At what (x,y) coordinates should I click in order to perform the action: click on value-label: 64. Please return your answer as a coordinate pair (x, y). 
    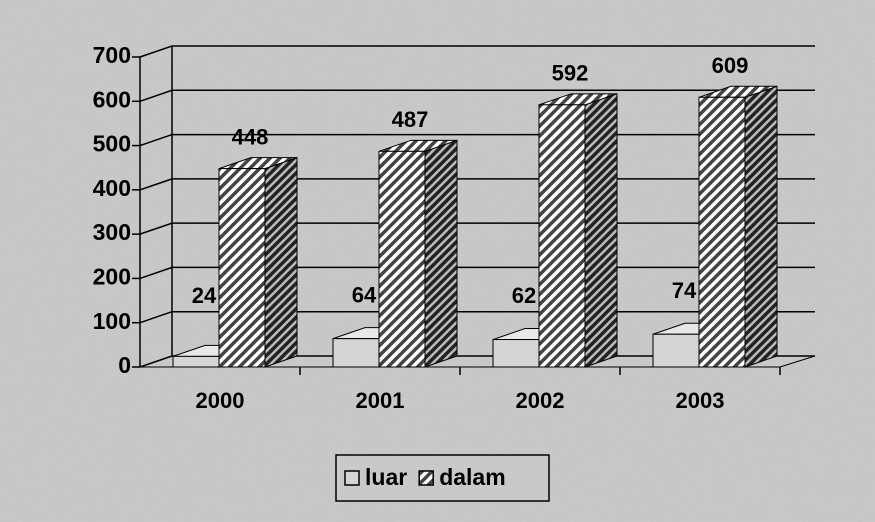
    Looking at the image, I should click on (364, 294).